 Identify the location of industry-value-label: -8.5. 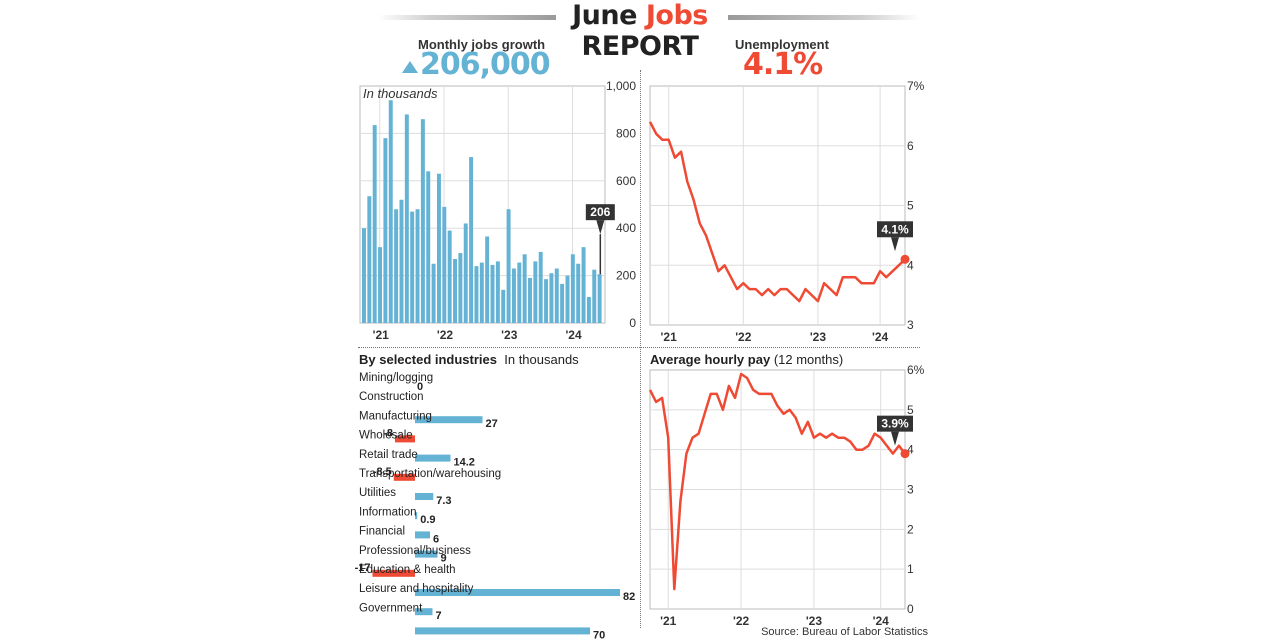
(382, 472).